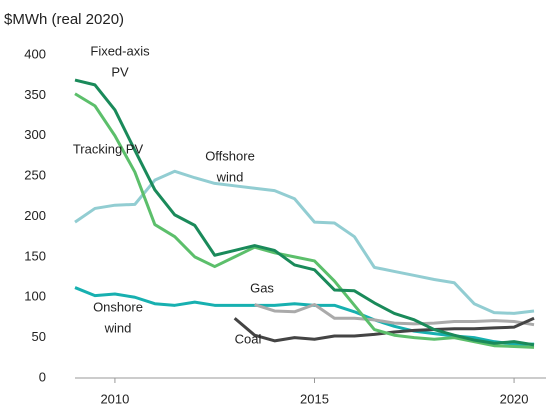  I want to click on y-tick-label: 400, so click(35, 53).